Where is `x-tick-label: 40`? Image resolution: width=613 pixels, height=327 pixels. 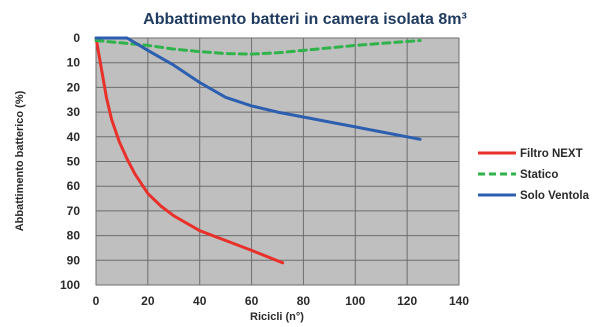 x-tick-label: 40 is located at coordinates (200, 301).